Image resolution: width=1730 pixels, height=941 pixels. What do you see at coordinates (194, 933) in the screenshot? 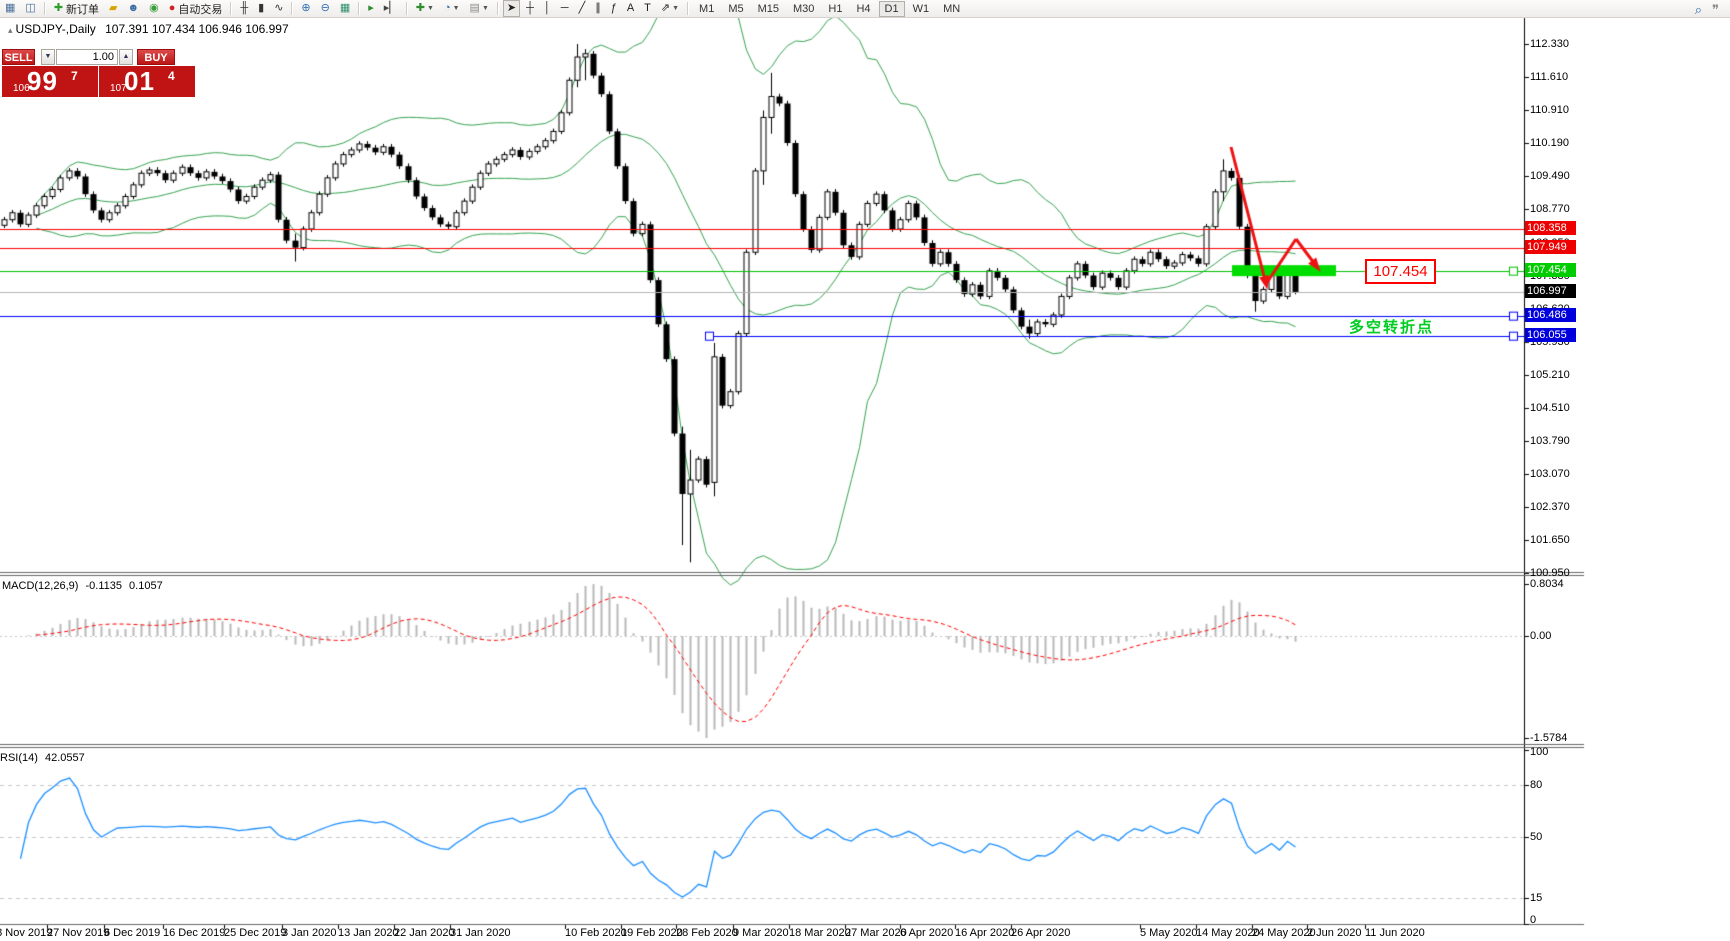
I see `date-axis-label: 16 Dec 2019` at bounding box center [194, 933].